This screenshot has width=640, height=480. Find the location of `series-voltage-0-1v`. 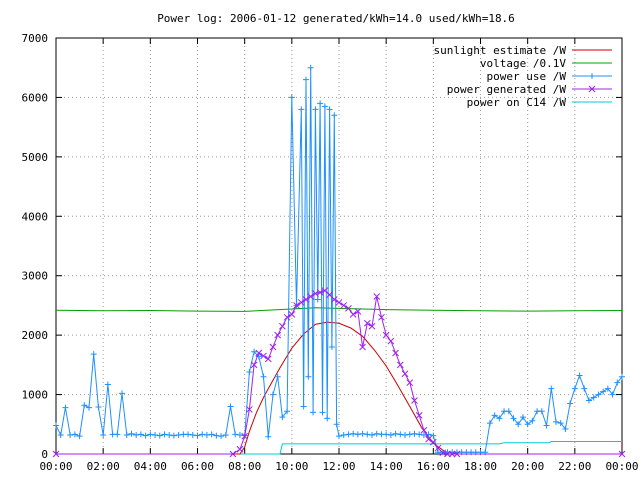

series-voltage-0-1v is located at coordinates (339, 309).